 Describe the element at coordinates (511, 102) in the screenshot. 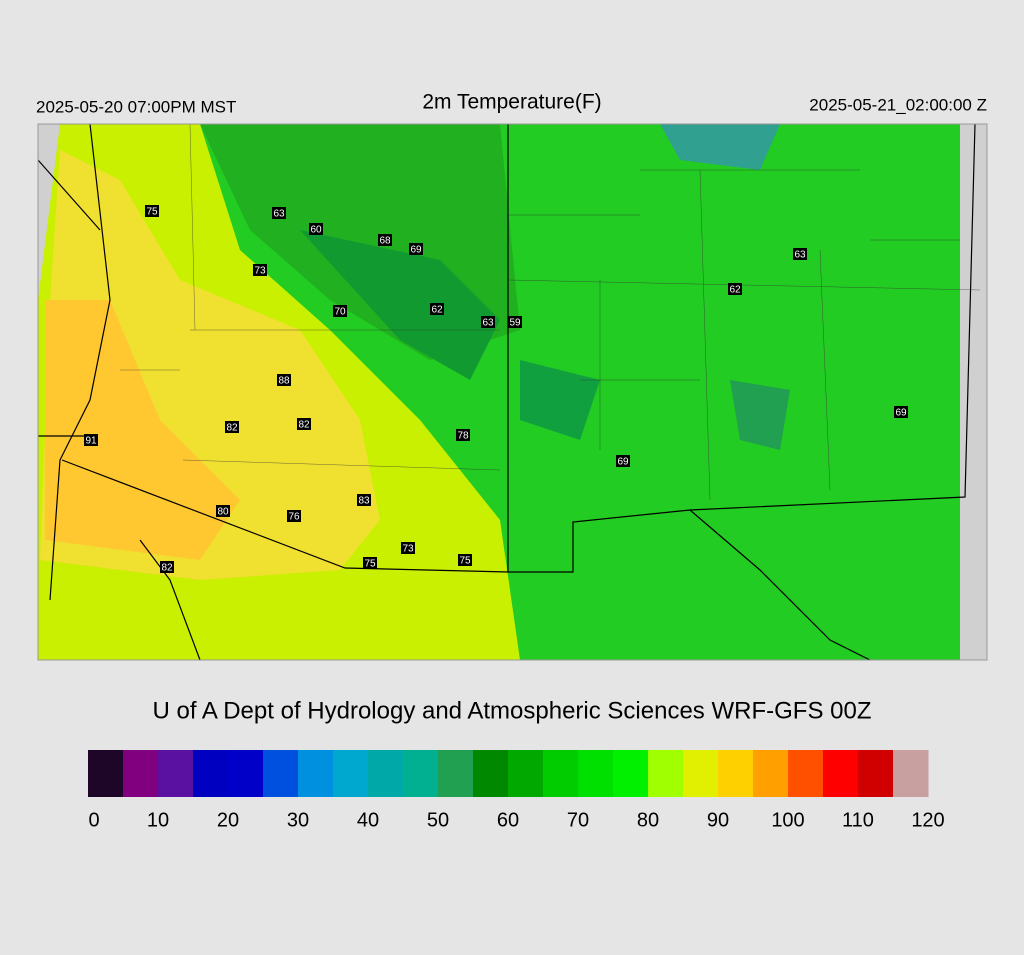

I see `map-title: 2m Temperature(F)` at that location.